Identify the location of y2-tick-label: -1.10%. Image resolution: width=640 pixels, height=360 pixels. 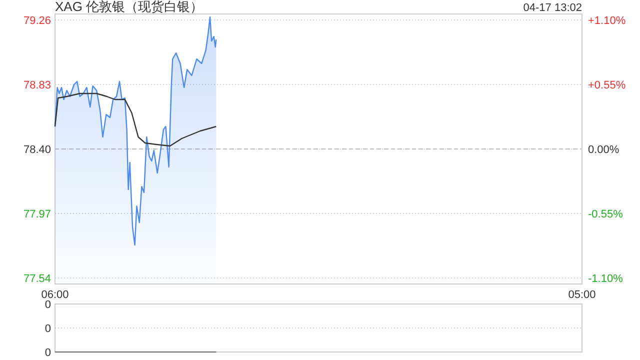
(606, 279).